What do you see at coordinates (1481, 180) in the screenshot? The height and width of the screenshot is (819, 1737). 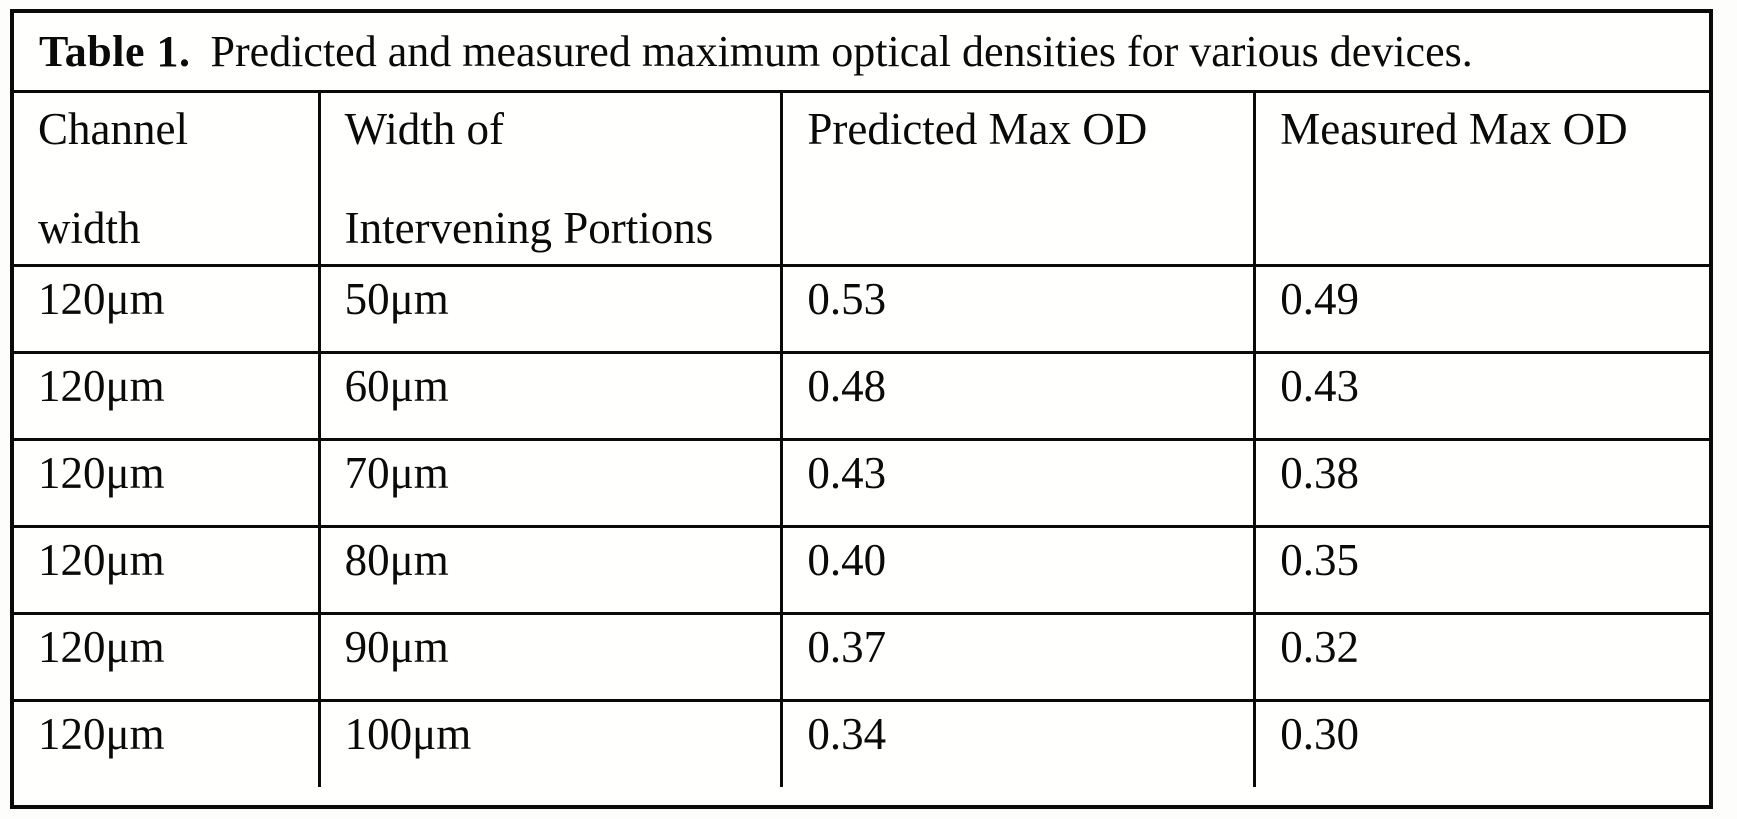 I see `header-measured-max-od: Measured Max OD` at bounding box center [1481, 180].